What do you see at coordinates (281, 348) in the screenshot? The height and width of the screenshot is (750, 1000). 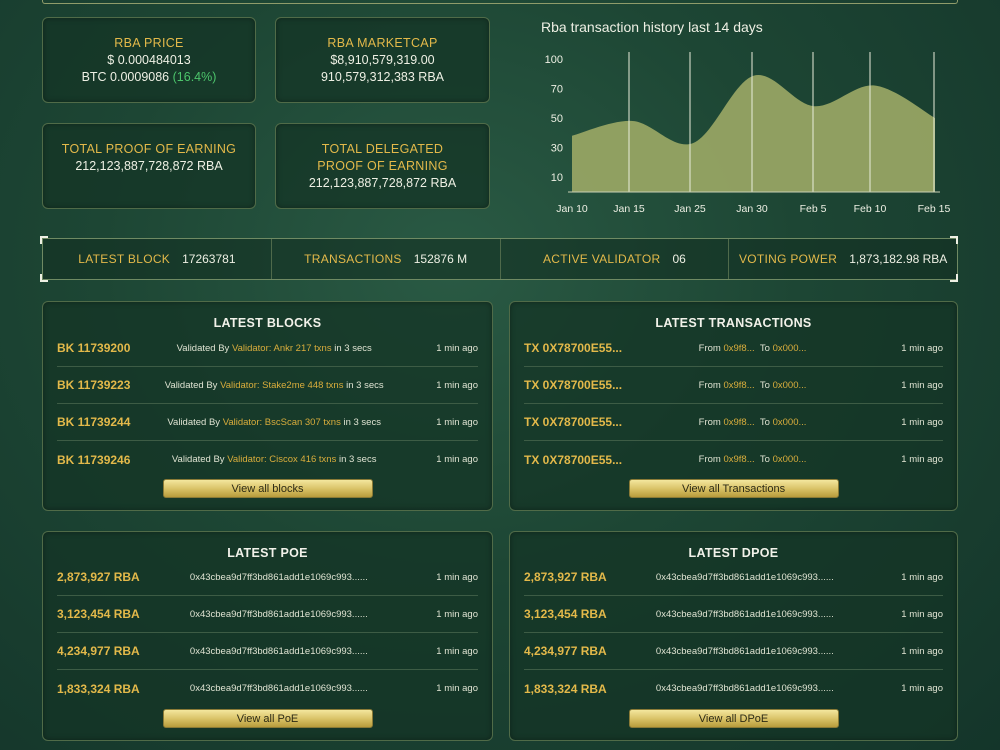 I see `validator-link: Validator: Ankr 217 txns` at bounding box center [281, 348].